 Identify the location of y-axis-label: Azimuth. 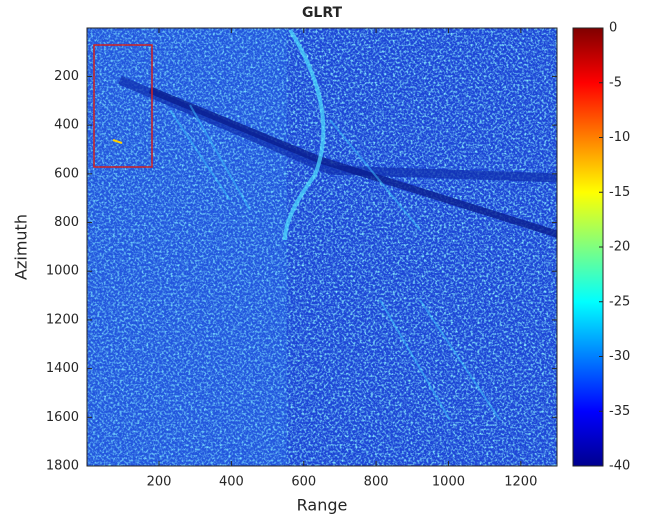
(21, 247).